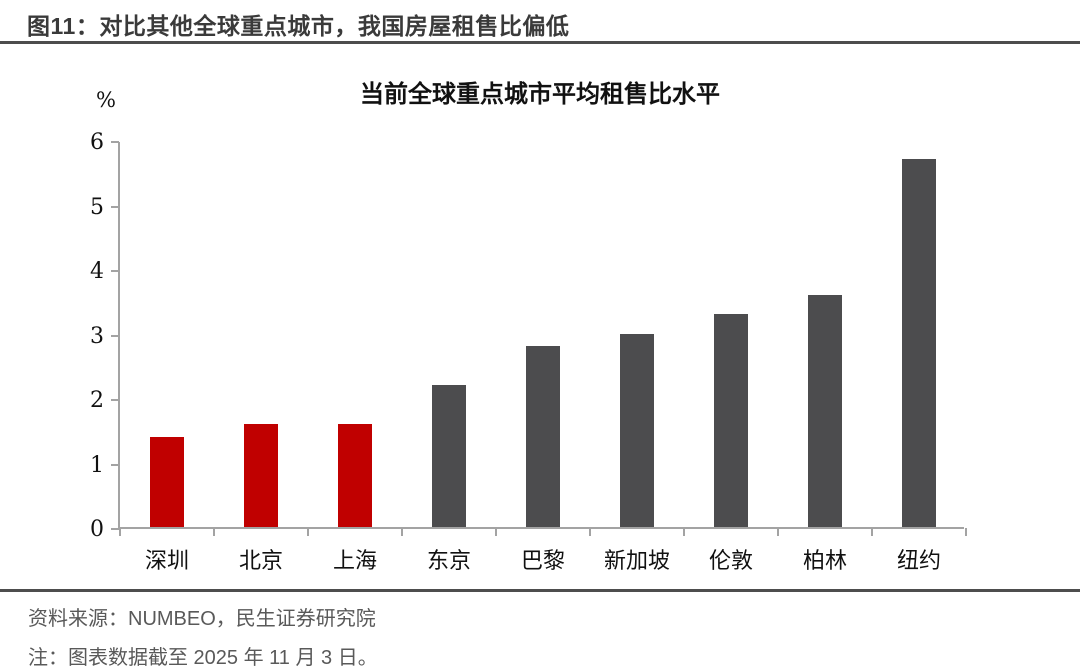  I want to click on x-axis-label-berlin: 柏林, so click(824, 561).